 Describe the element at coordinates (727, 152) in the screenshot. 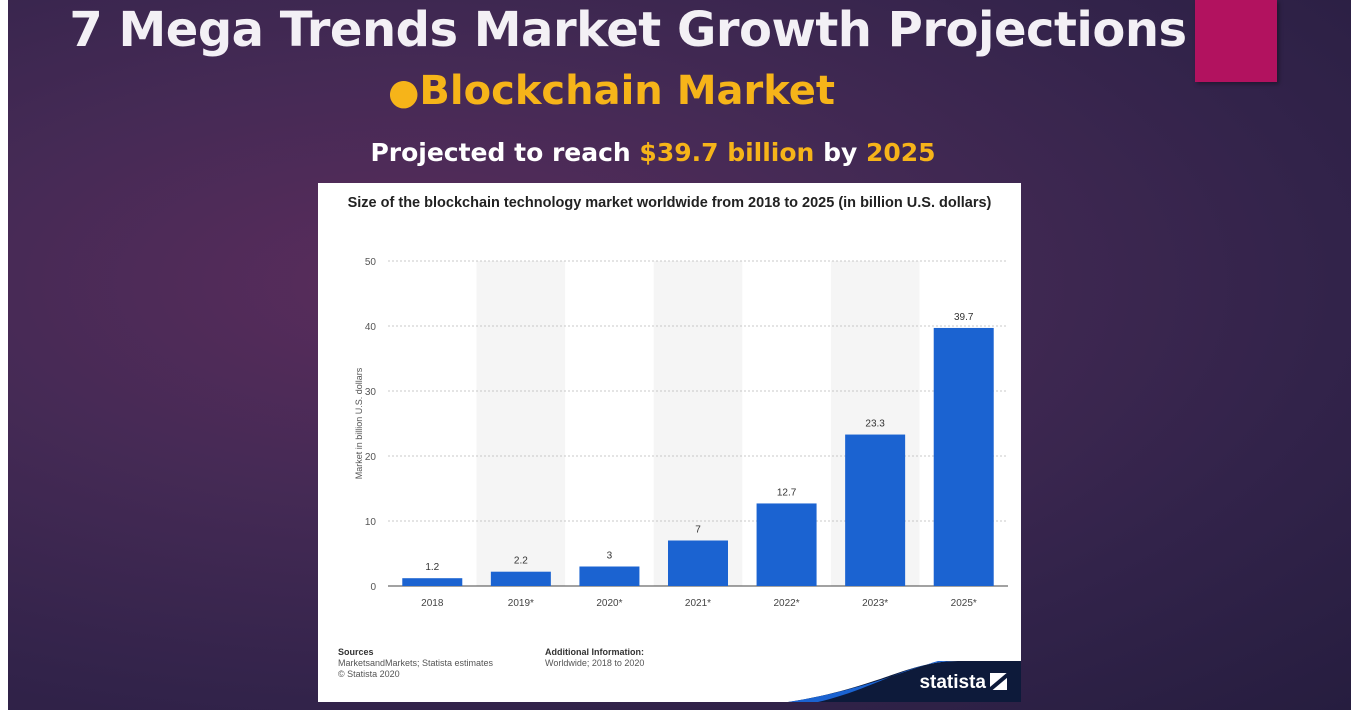

I see `projection-value: $39.7 billion` at that location.